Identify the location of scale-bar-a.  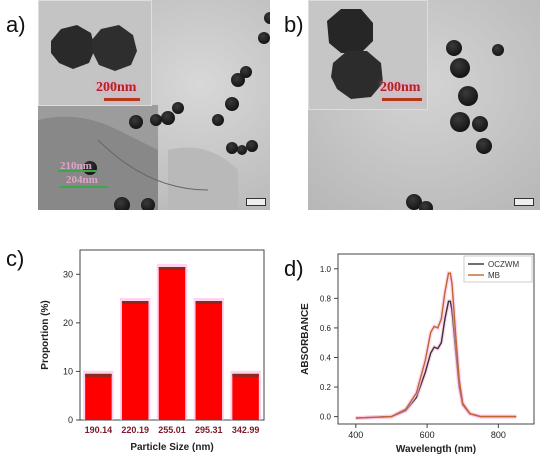
(122, 99).